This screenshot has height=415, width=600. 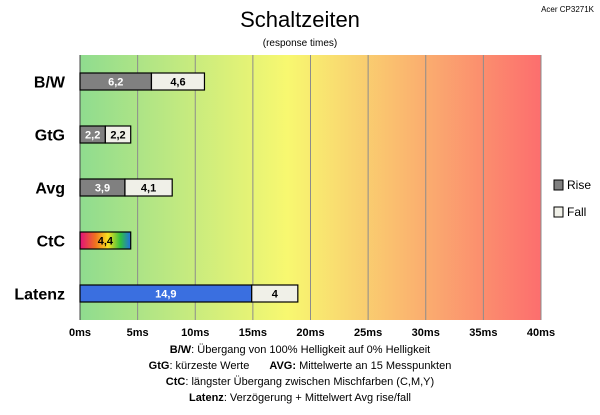 I want to click on category-label-avg: Avg, so click(x=50, y=189).